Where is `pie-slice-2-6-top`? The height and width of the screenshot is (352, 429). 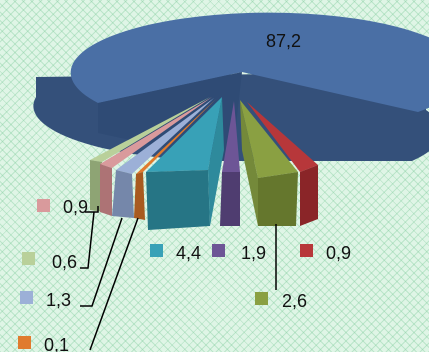 pie-slice-2-6-top is located at coordinates (269, 139).